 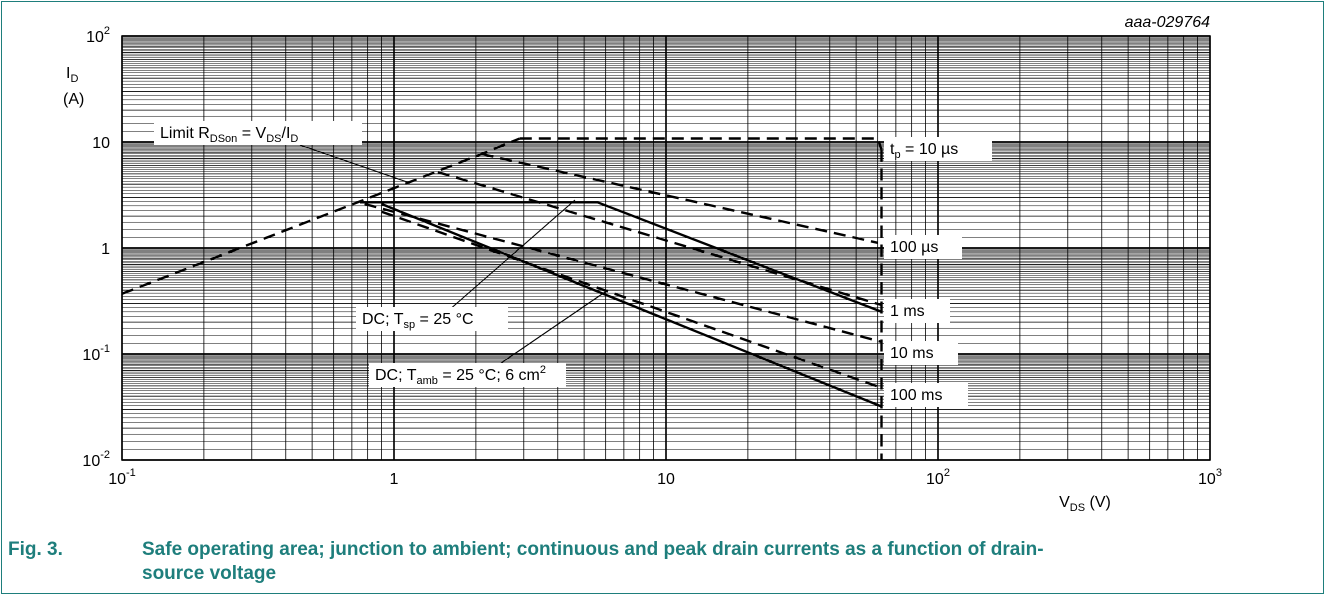 I want to click on annotation-limit: Limit RDSon = VDS/ID, so click(x=229, y=135).